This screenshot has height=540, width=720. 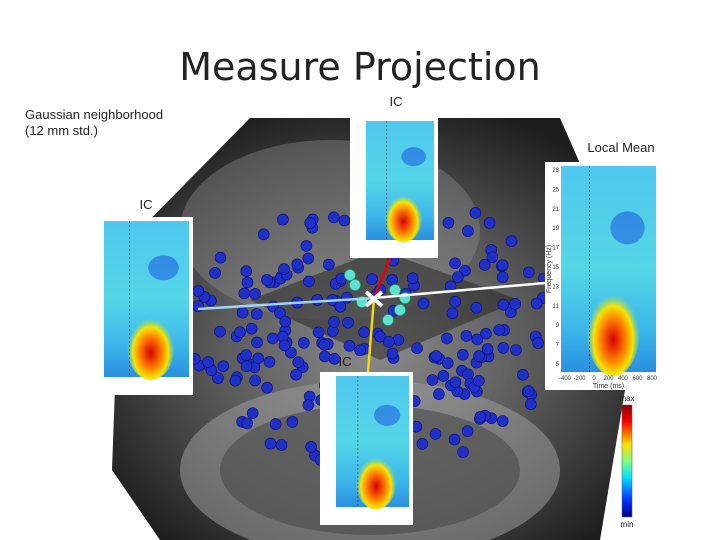 What do you see at coordinates (626, 461) in the screenshot?
I see `colorbar: max min` at bounding box center [626, 461].